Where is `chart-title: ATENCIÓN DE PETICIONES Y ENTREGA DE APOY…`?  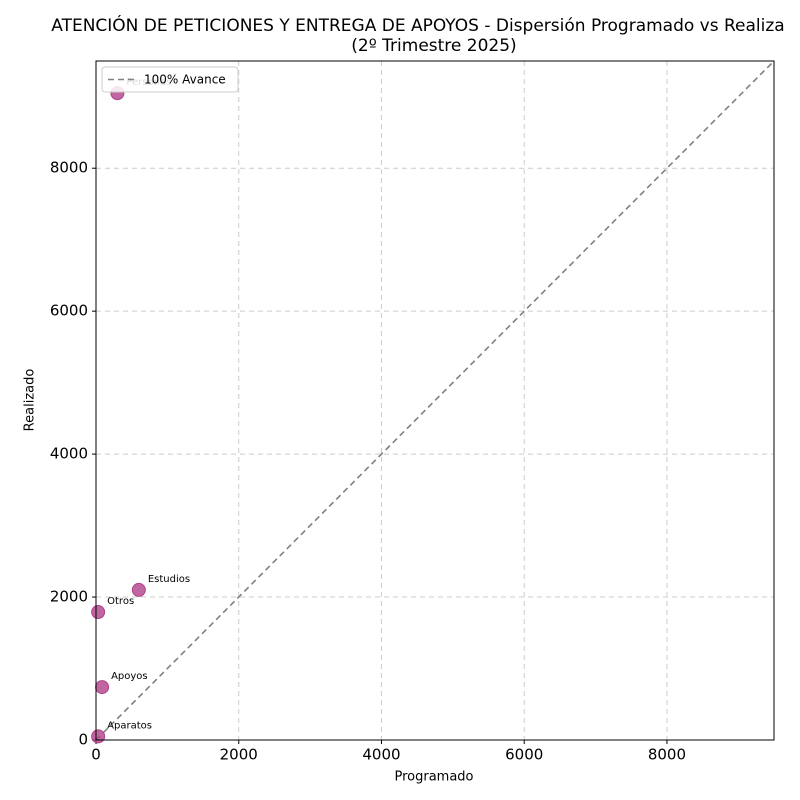 chart-title: ATENCIÓN DE PETICIONES Y ENTREGA DE APOY… is located at coordinates (417, 25).